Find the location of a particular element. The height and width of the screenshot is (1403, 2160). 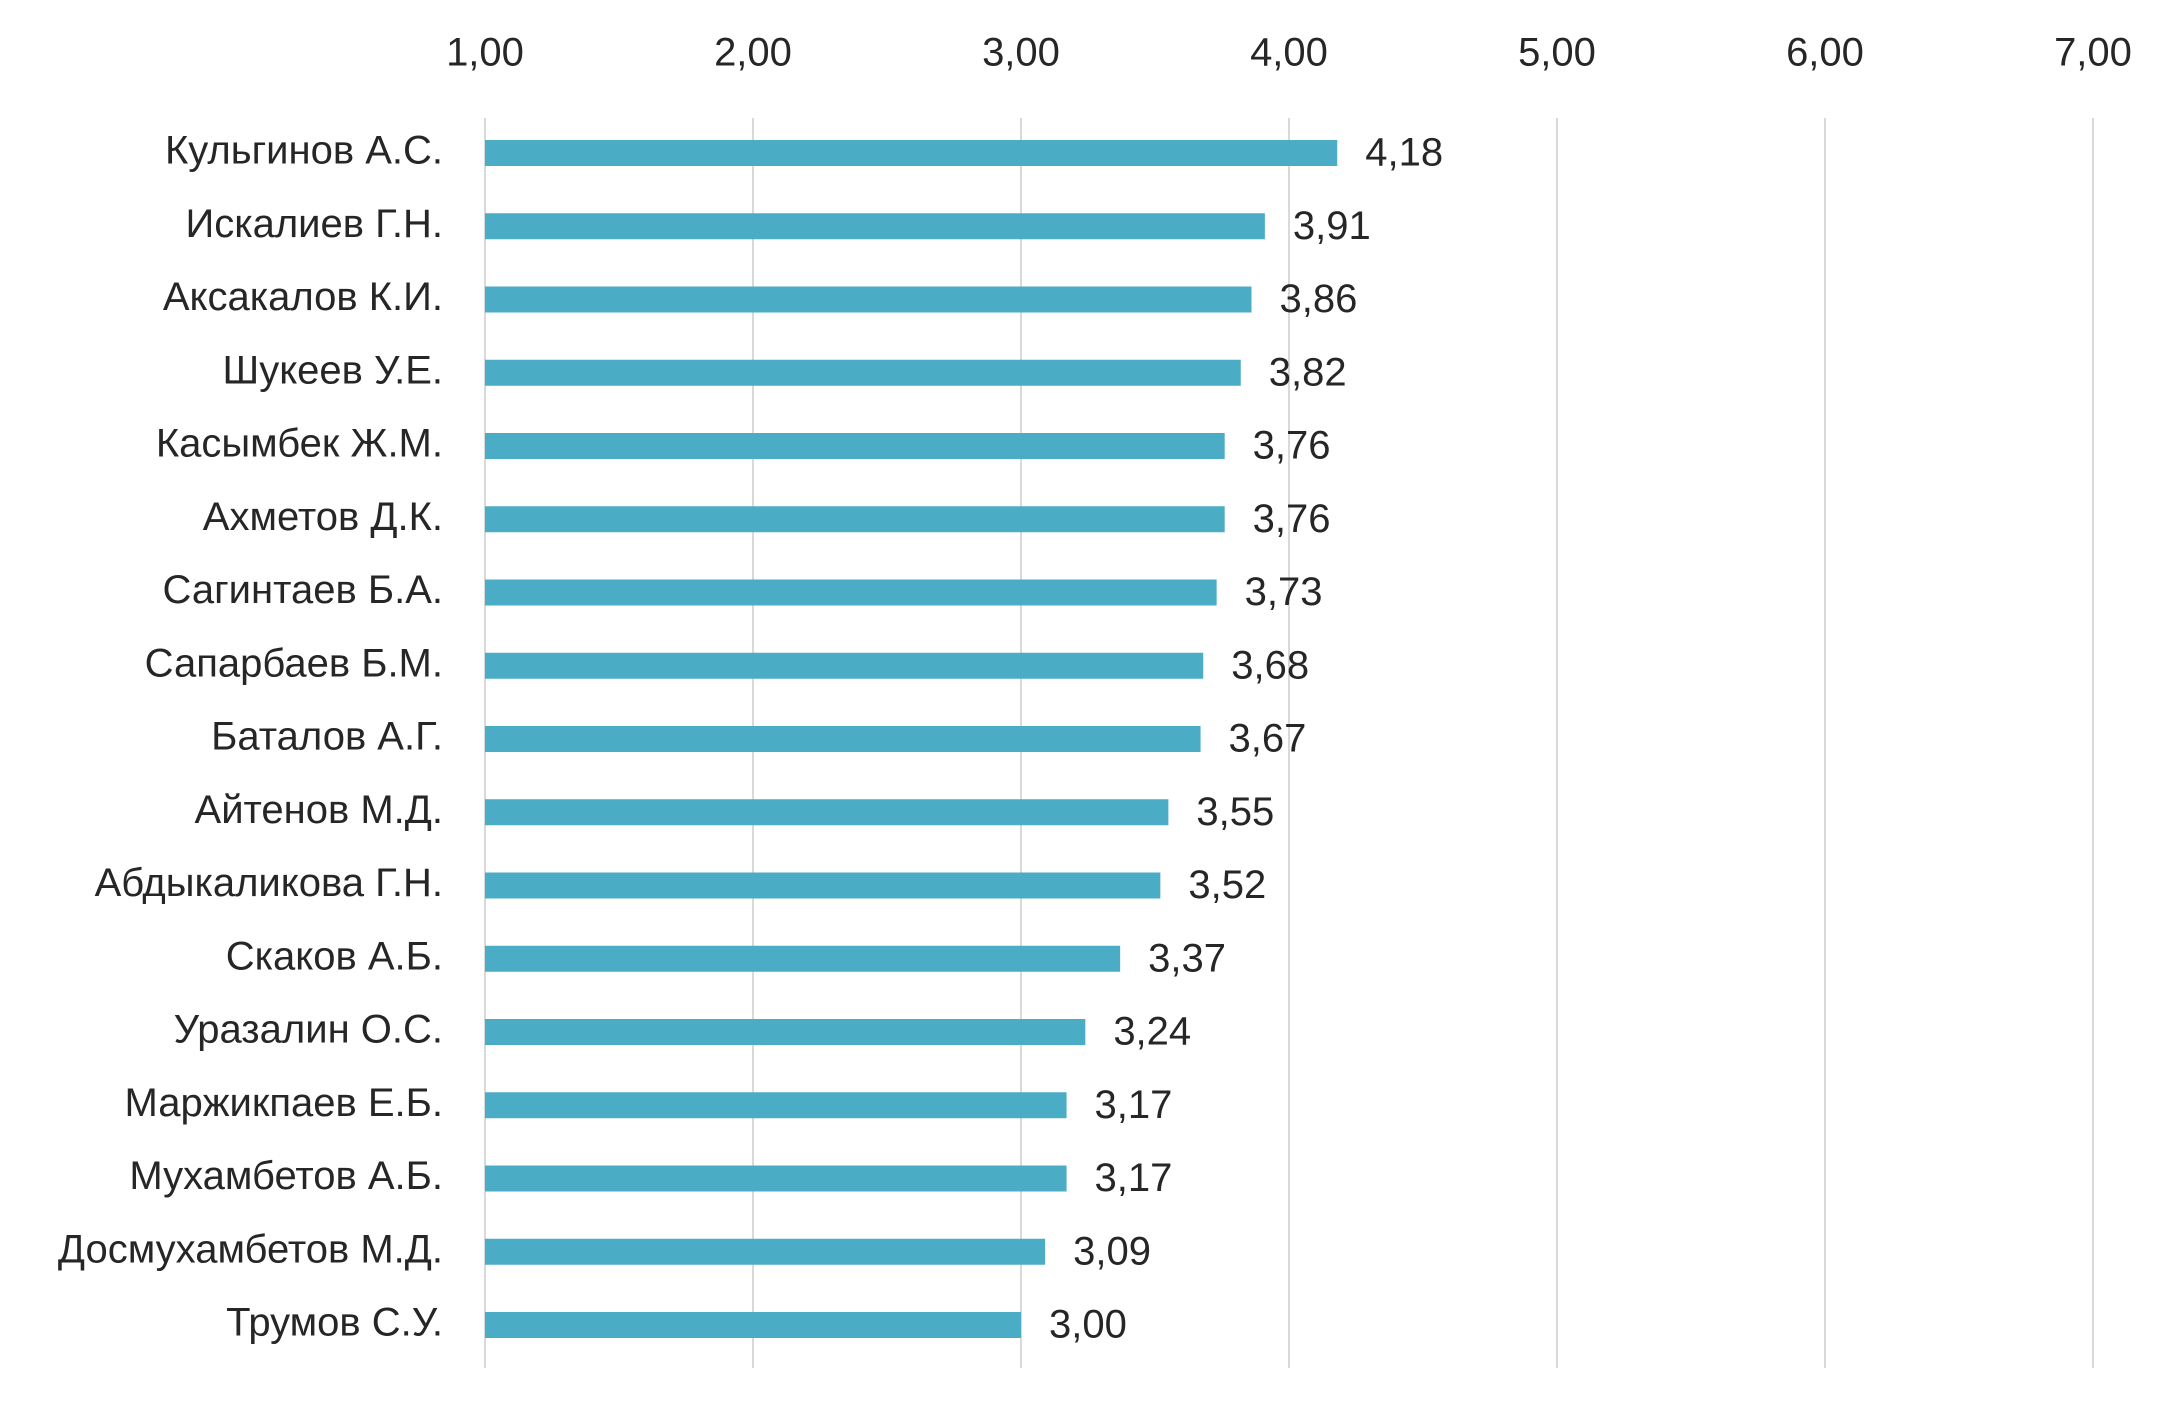

data-label: 3,86 is located at coordinates (1318, 299).